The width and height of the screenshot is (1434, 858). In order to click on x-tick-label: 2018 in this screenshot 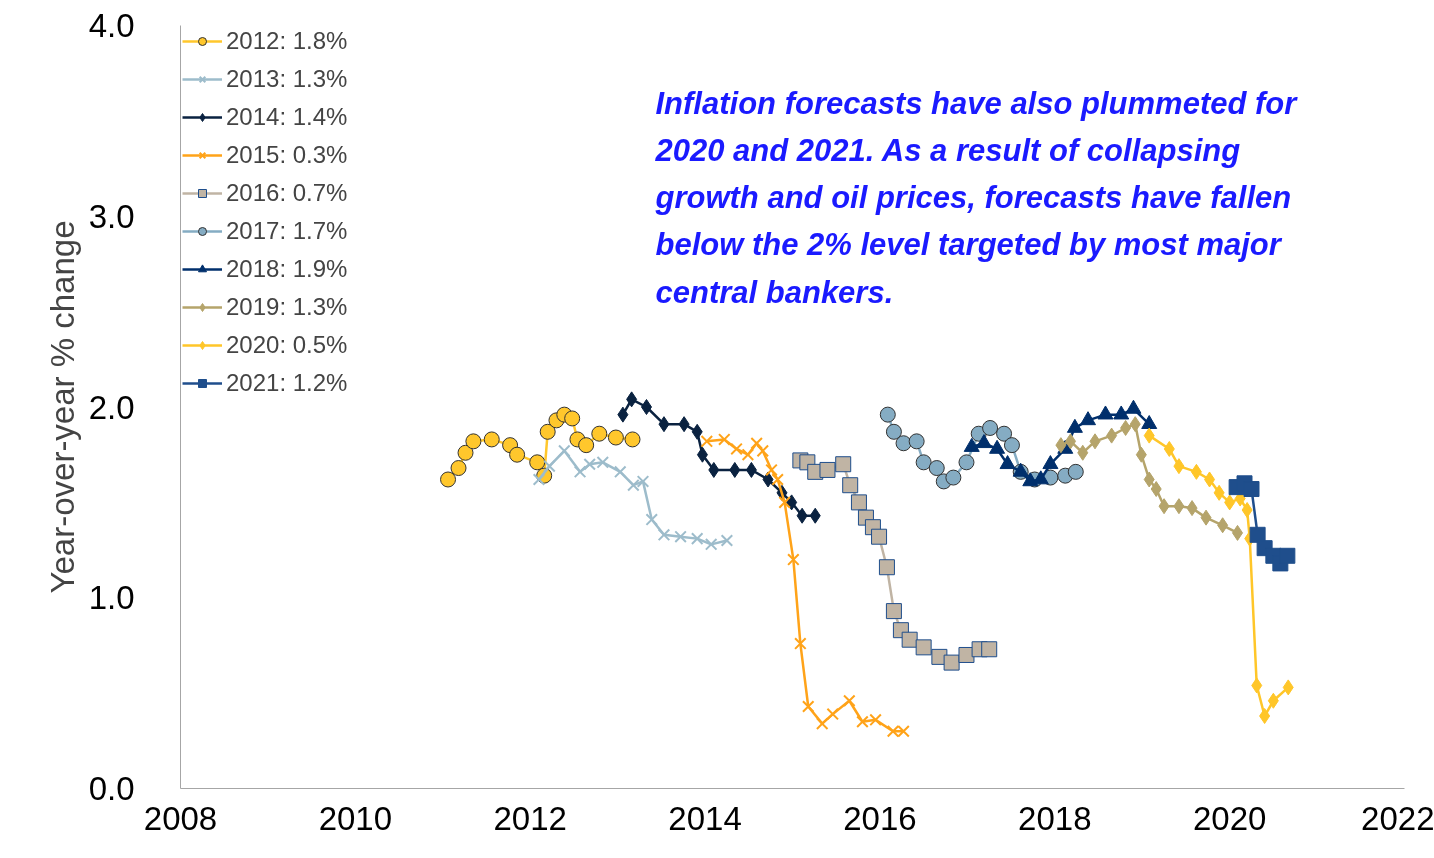, I will do `click(1055, 818)`.